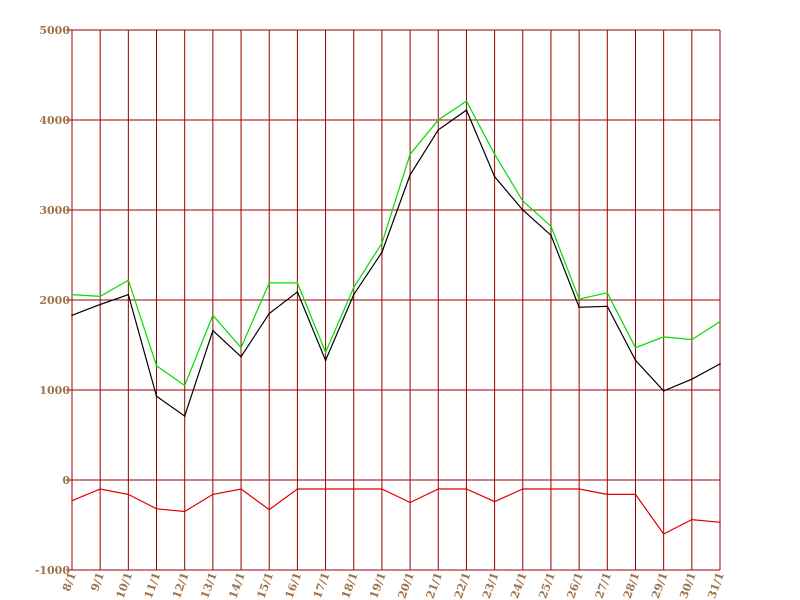 This screenshot has height=600, width=800. I want to click on y-tick-label: 5000, so click(54, 30).